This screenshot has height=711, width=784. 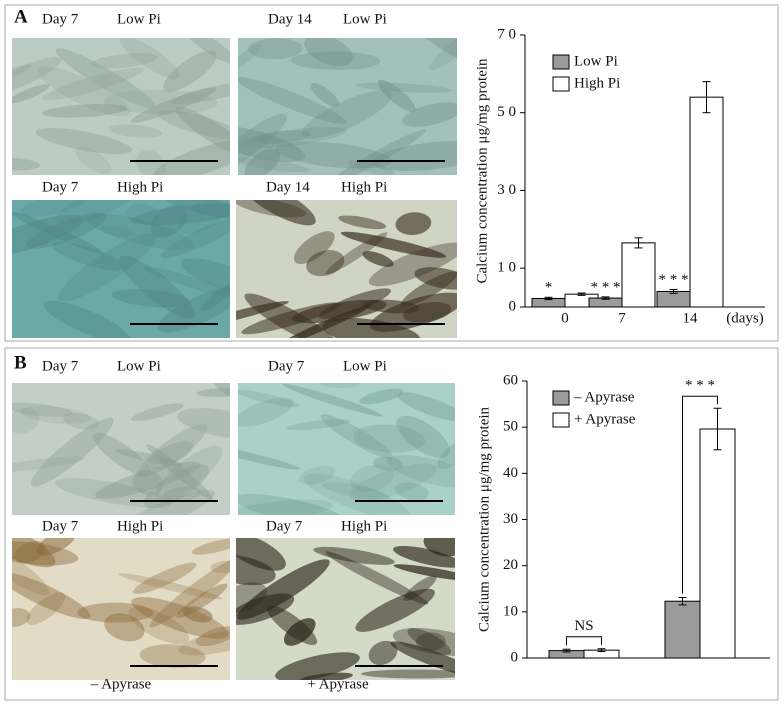 I want to click on y-tick-label: 3 0, so click(x=506, y=190).